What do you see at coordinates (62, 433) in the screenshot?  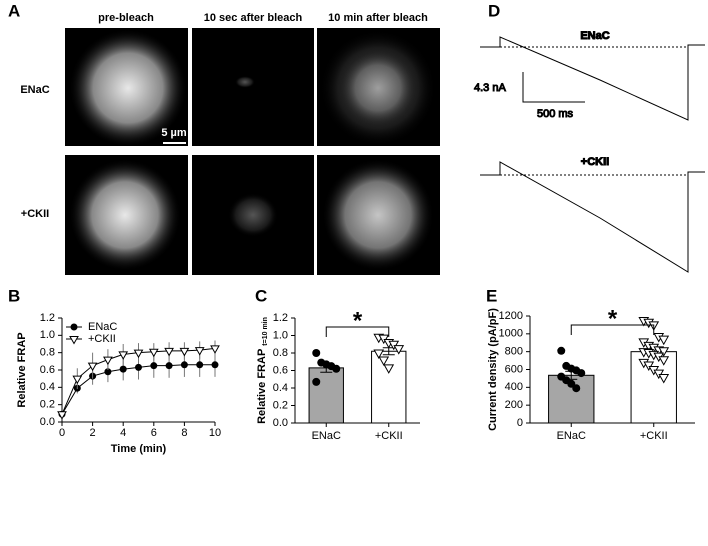 I see `x-tick-label: 0` at bounding box center [62, 433].